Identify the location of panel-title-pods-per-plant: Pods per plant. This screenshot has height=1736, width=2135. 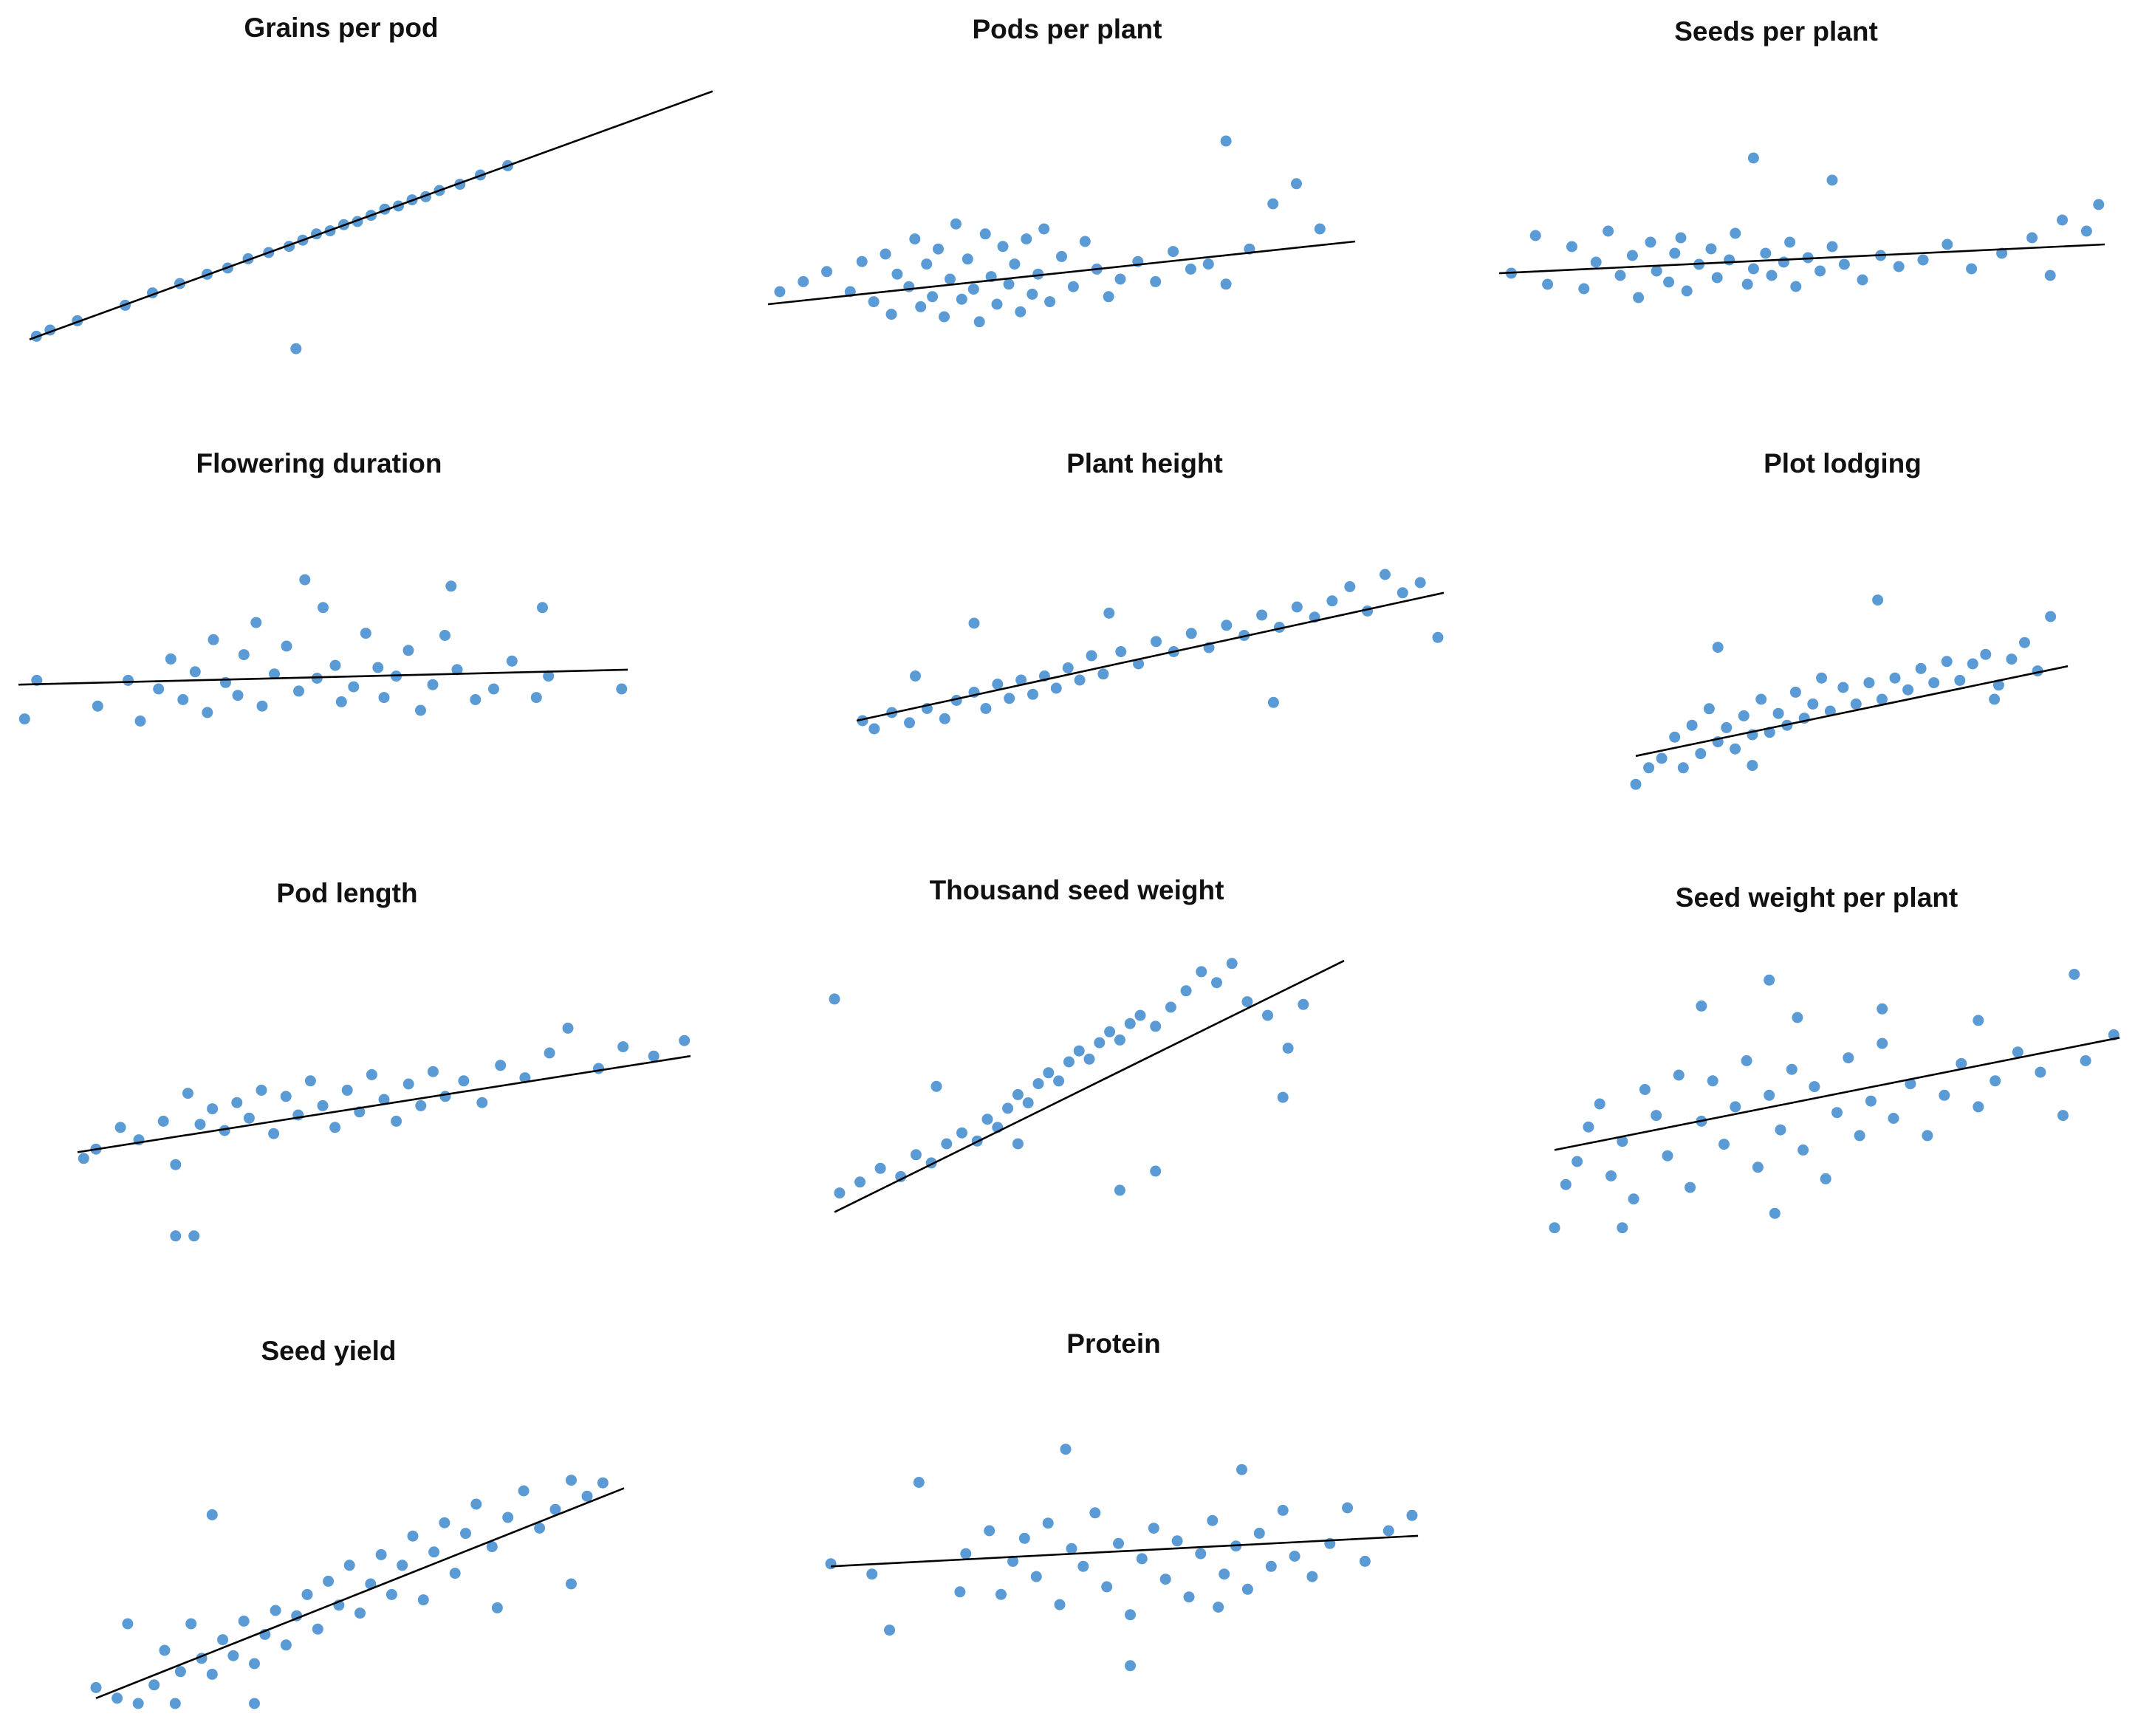
(1067, 29).